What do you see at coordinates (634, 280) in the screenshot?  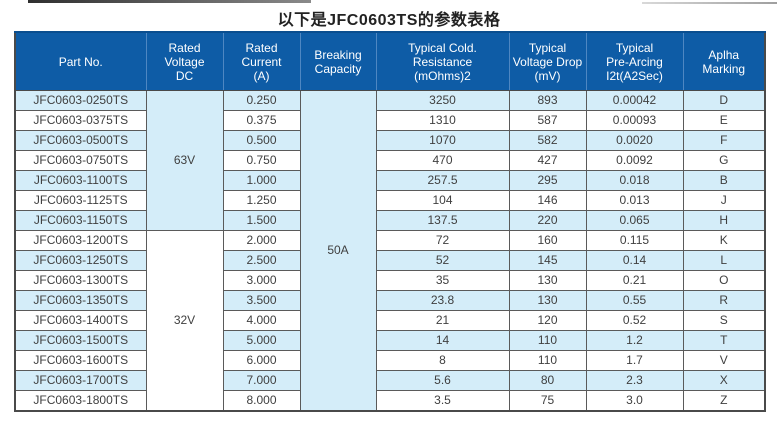 I see `pre-arcing-cell: 0.21` at bounding box center [634, 280].